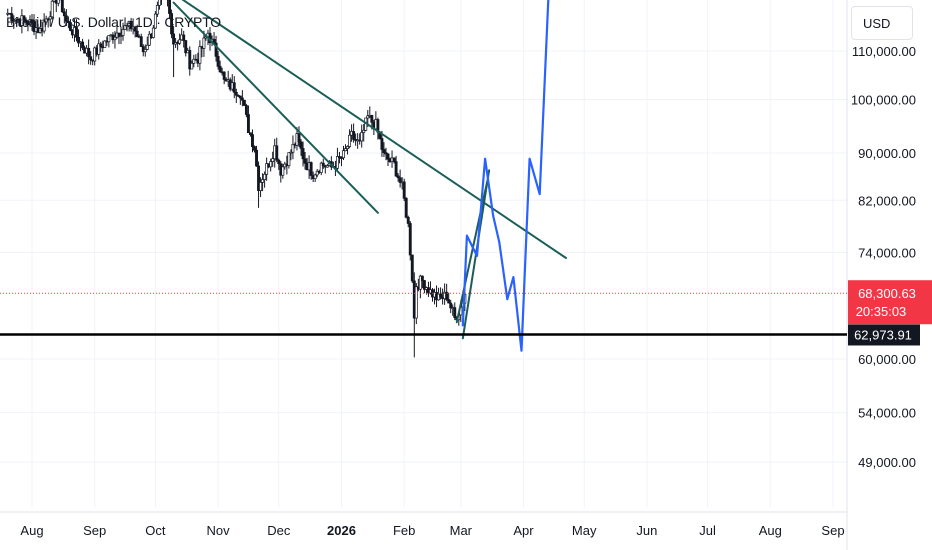 The width and height of the screenshot is (932, 550). What do you see at coordinates (882, 23) in the screenshot?
I see `currency-selector: USD` at bounding box center [882, 23].